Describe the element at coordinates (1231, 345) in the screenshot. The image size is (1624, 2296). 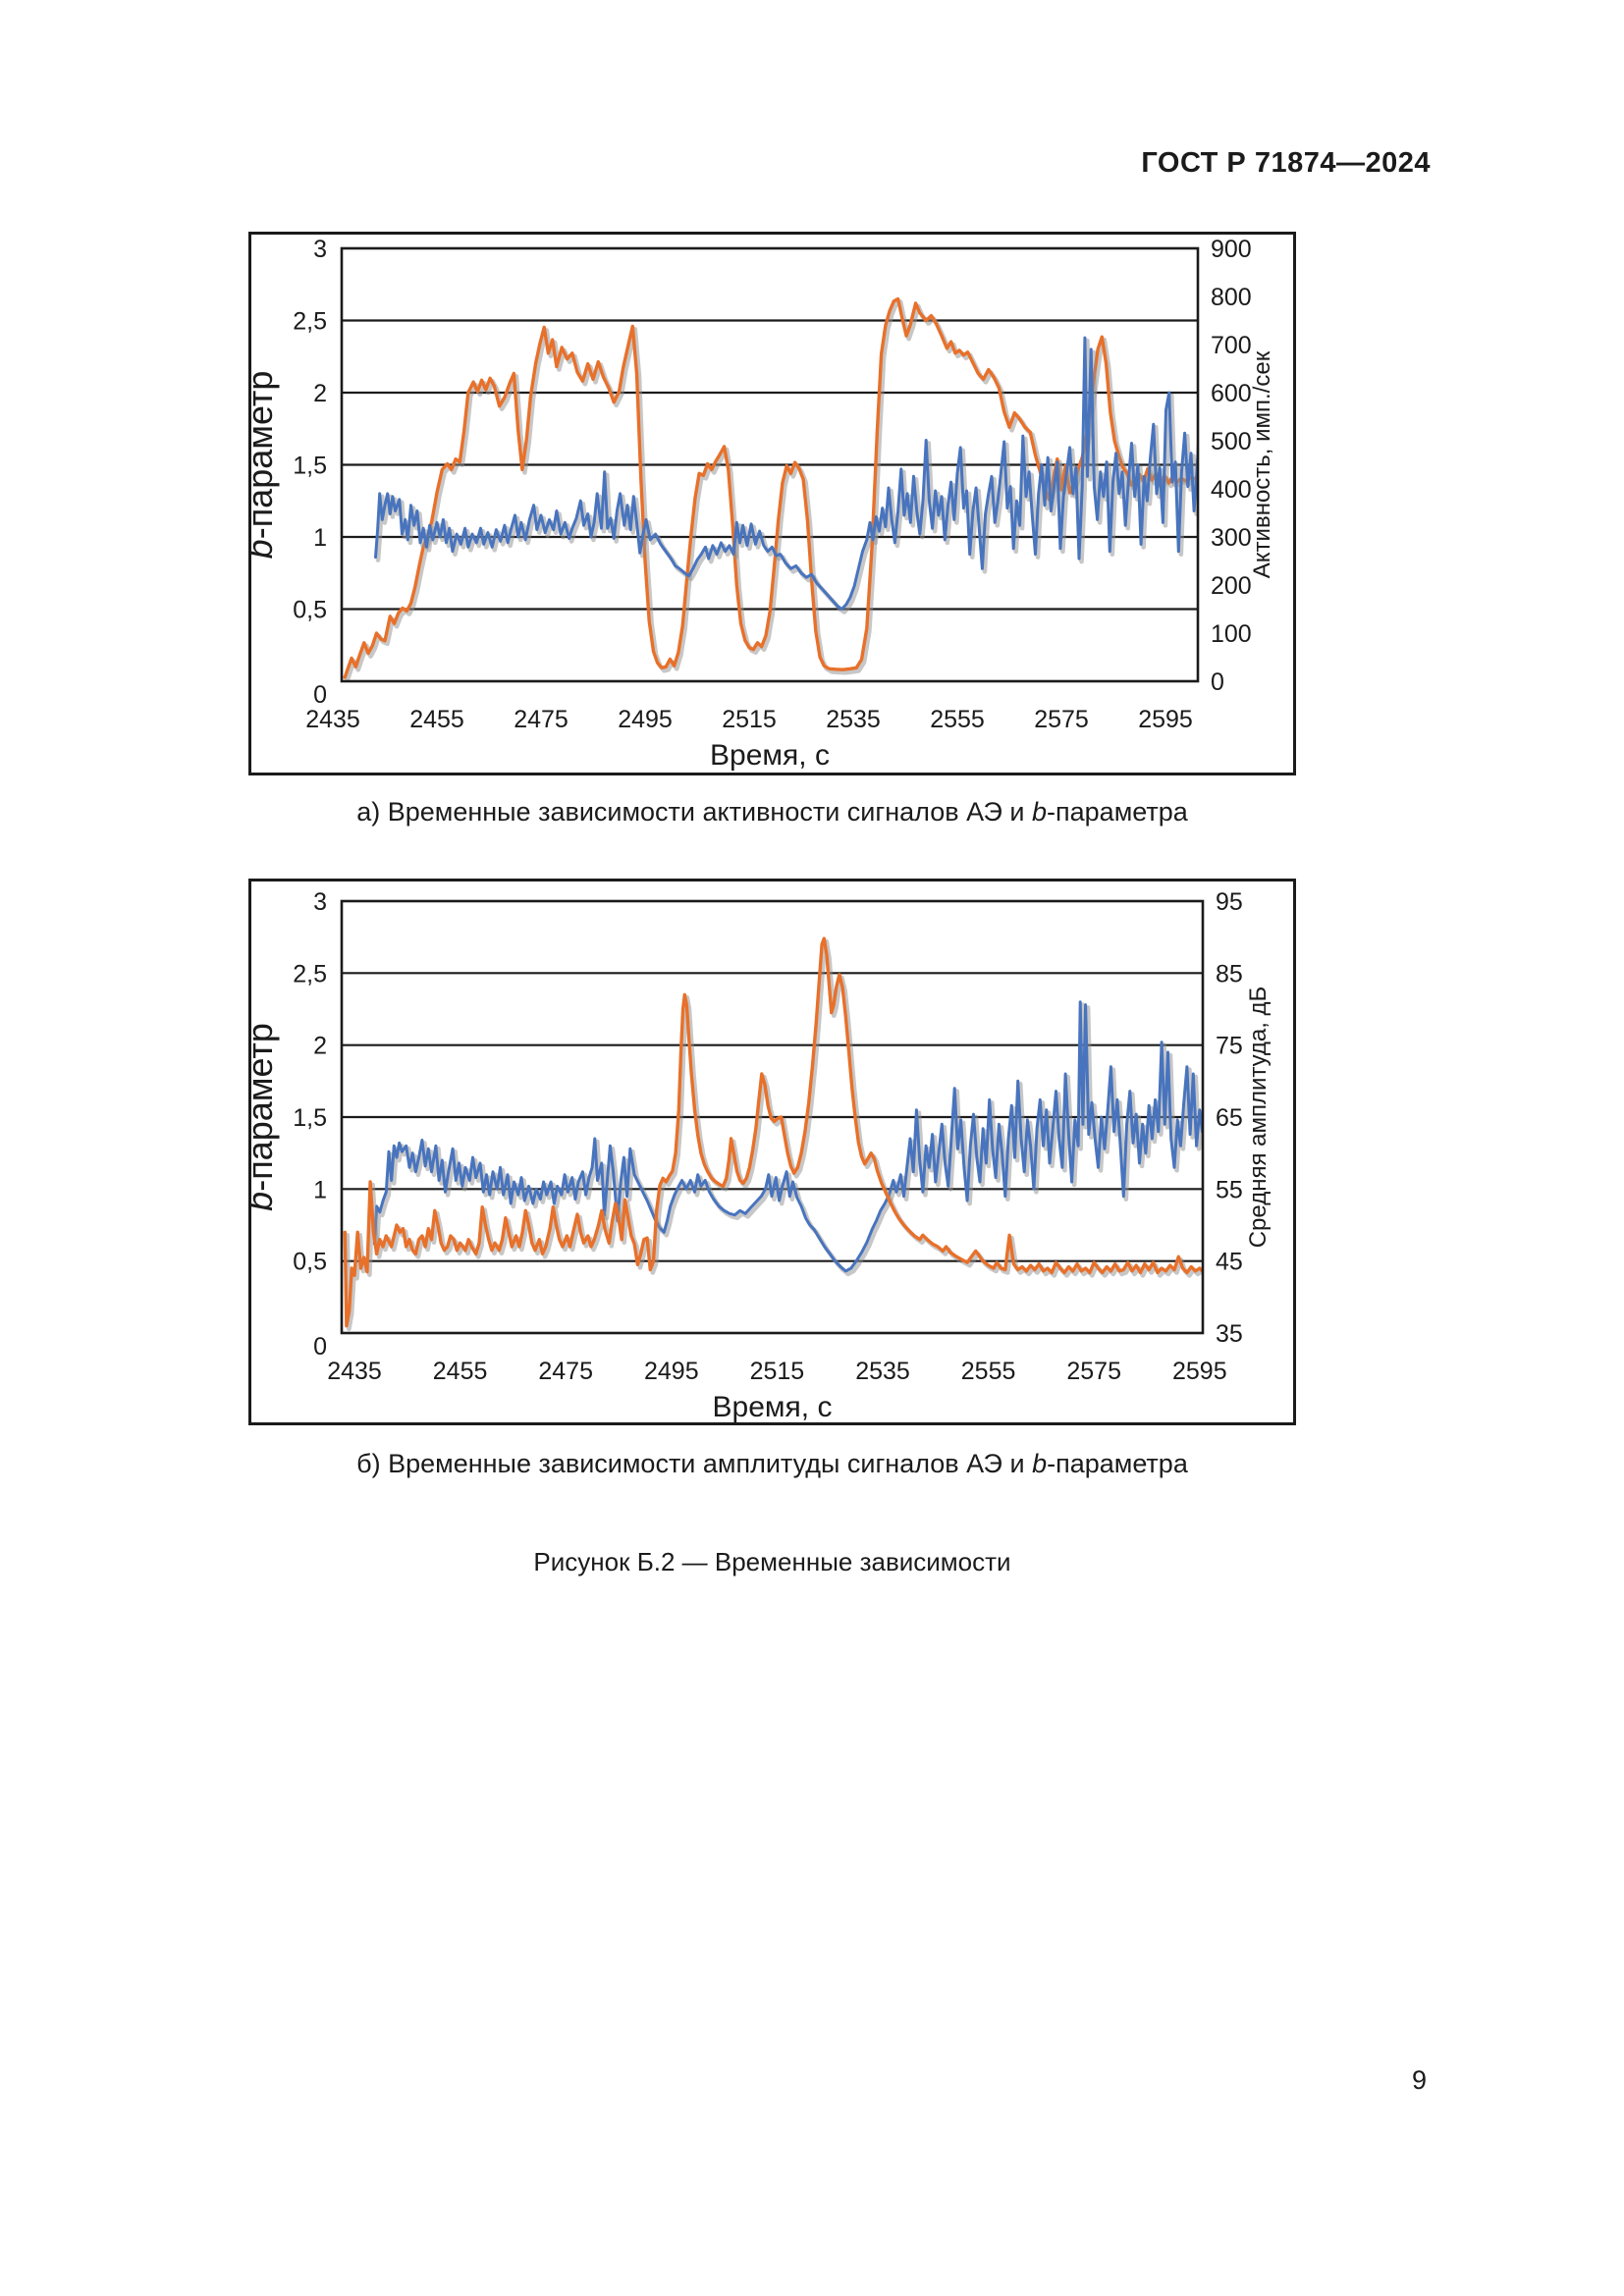
I see `y-right-tick-label: 700` at that location.